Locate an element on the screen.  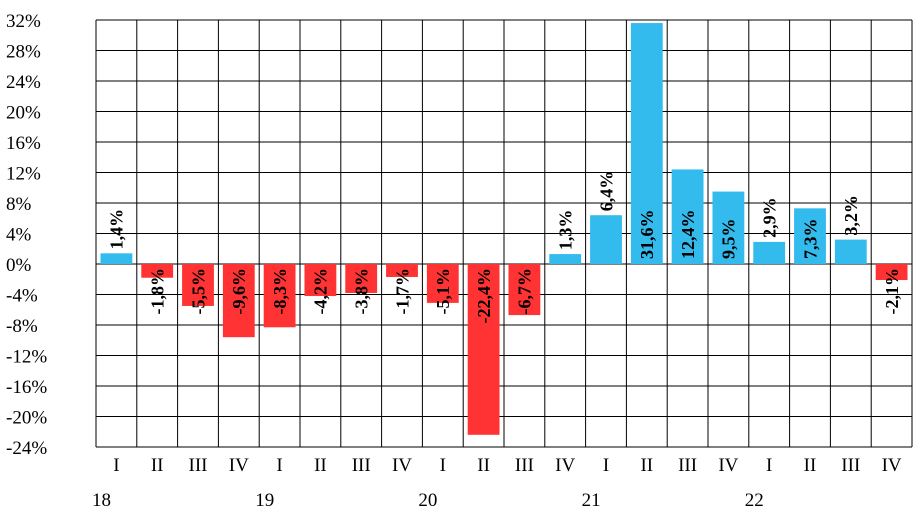
year-label: 18 is located at coordinates (101, 500).